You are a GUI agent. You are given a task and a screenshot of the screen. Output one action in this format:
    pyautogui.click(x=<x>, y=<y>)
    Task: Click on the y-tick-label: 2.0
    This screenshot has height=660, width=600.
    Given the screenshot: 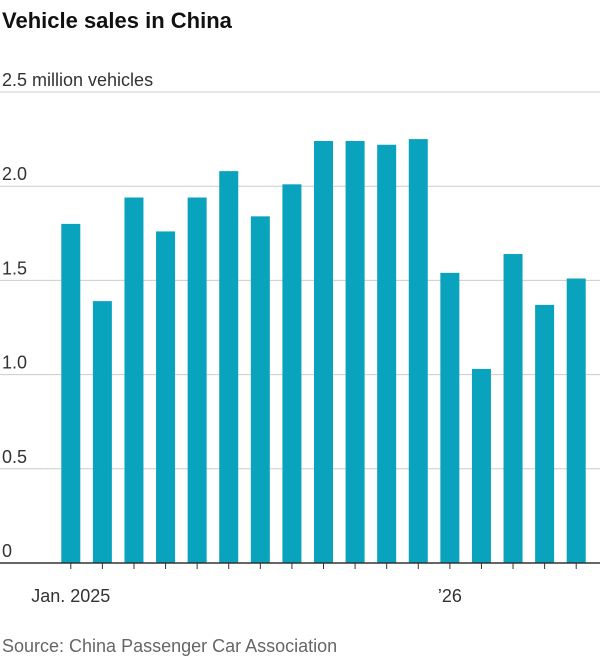 What is the action you would take?
    pyautogui.click(x=14, y=174)
    